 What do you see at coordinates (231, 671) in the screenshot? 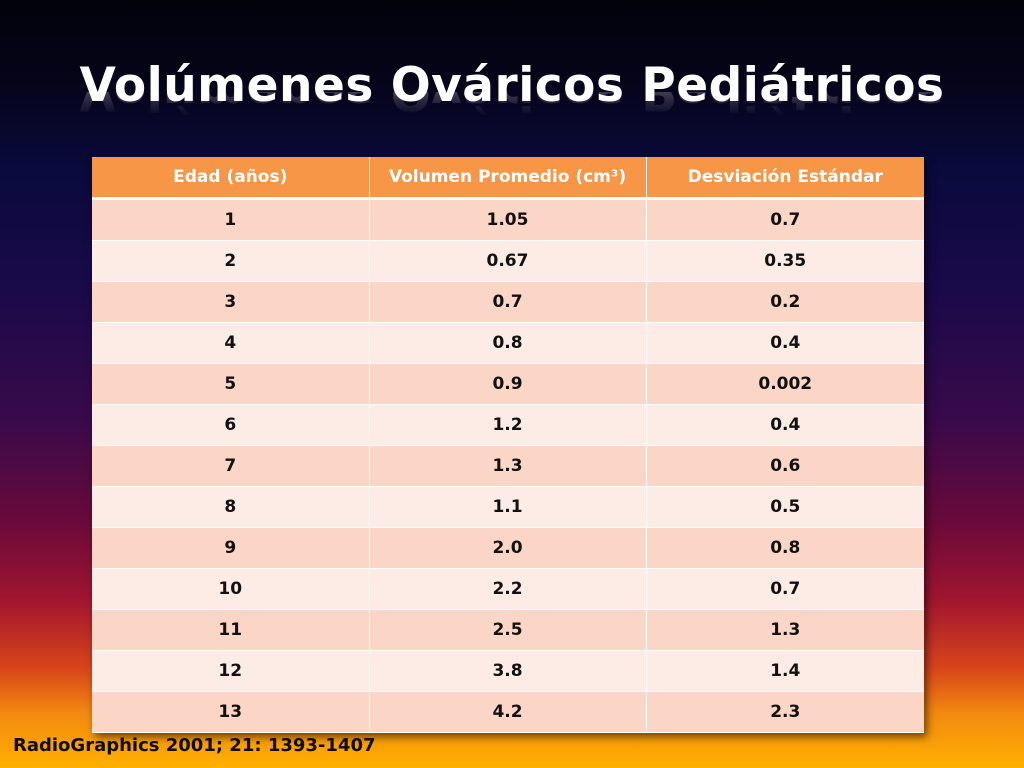
I see `cell-age: 12` at bounding box center [231, 671].